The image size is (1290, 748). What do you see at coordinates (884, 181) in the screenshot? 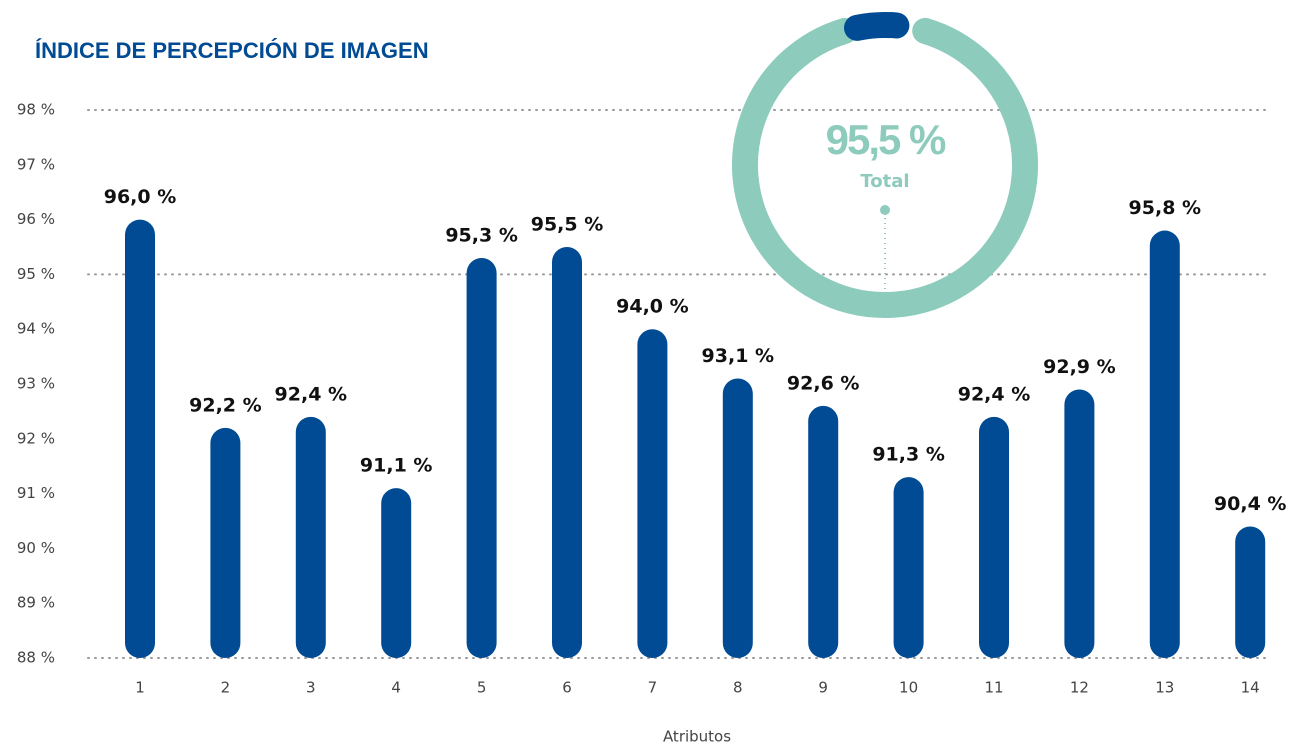
I see `gauge-label: Total` at bounding box center [884, 181].